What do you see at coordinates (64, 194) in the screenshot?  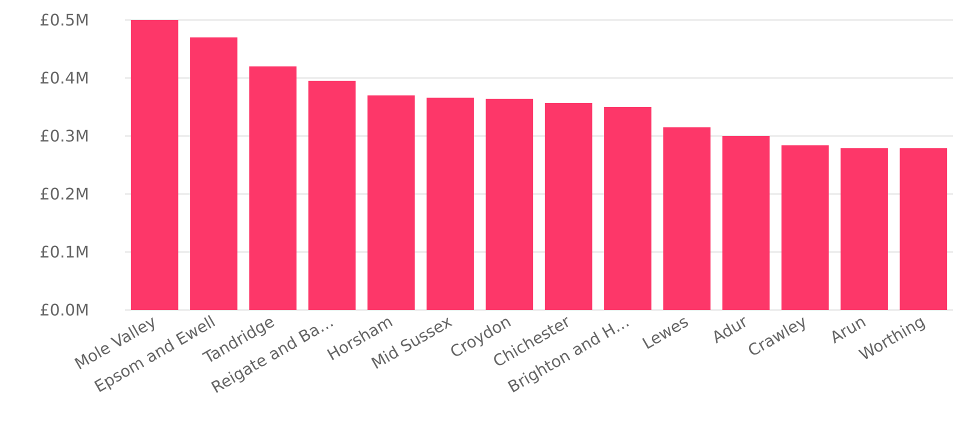 I see `y-tick-label: £0.2M` at bounding box center [64, 194].